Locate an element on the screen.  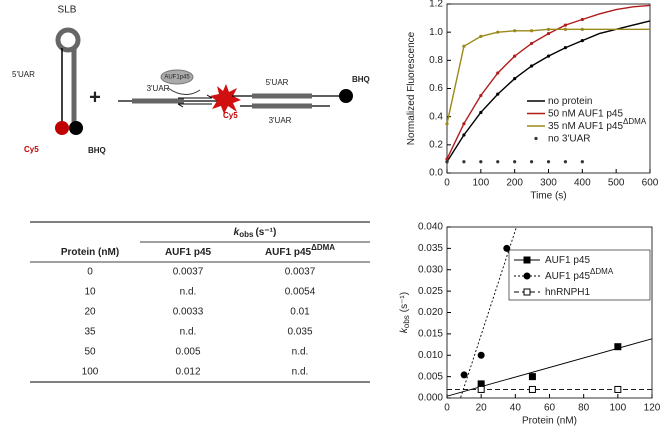
table-cell: 20 is located at coordinates (90, 312).